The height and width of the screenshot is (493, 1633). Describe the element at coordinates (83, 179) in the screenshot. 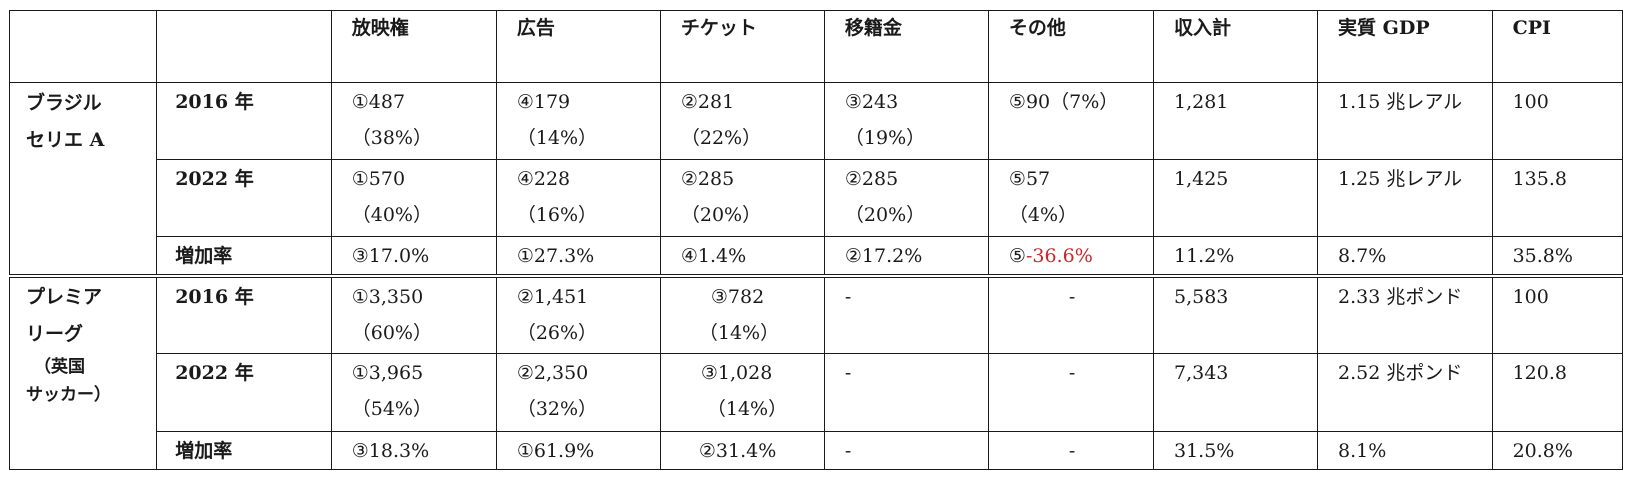

I see `group-label-brazil: ブラジル セリエ A` at that location.